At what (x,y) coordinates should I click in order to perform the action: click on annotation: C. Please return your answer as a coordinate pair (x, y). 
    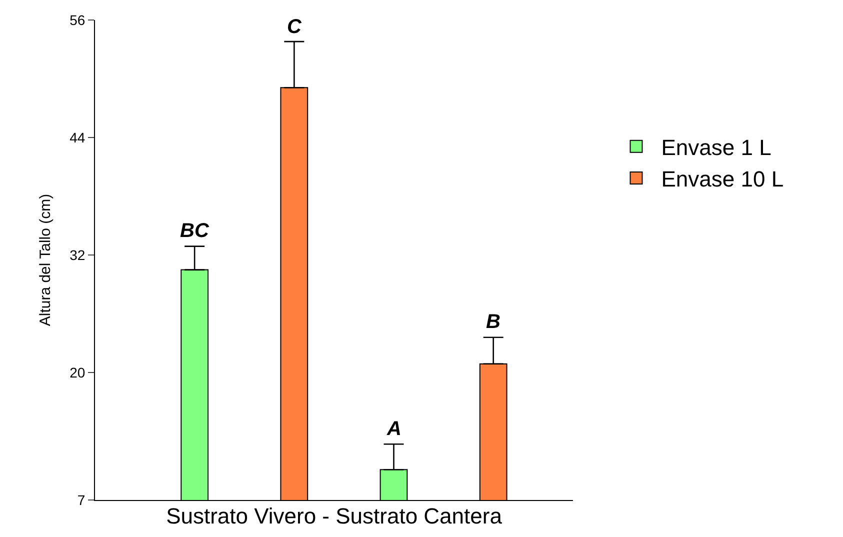
    Looking at the image, I should click on (294, 27).